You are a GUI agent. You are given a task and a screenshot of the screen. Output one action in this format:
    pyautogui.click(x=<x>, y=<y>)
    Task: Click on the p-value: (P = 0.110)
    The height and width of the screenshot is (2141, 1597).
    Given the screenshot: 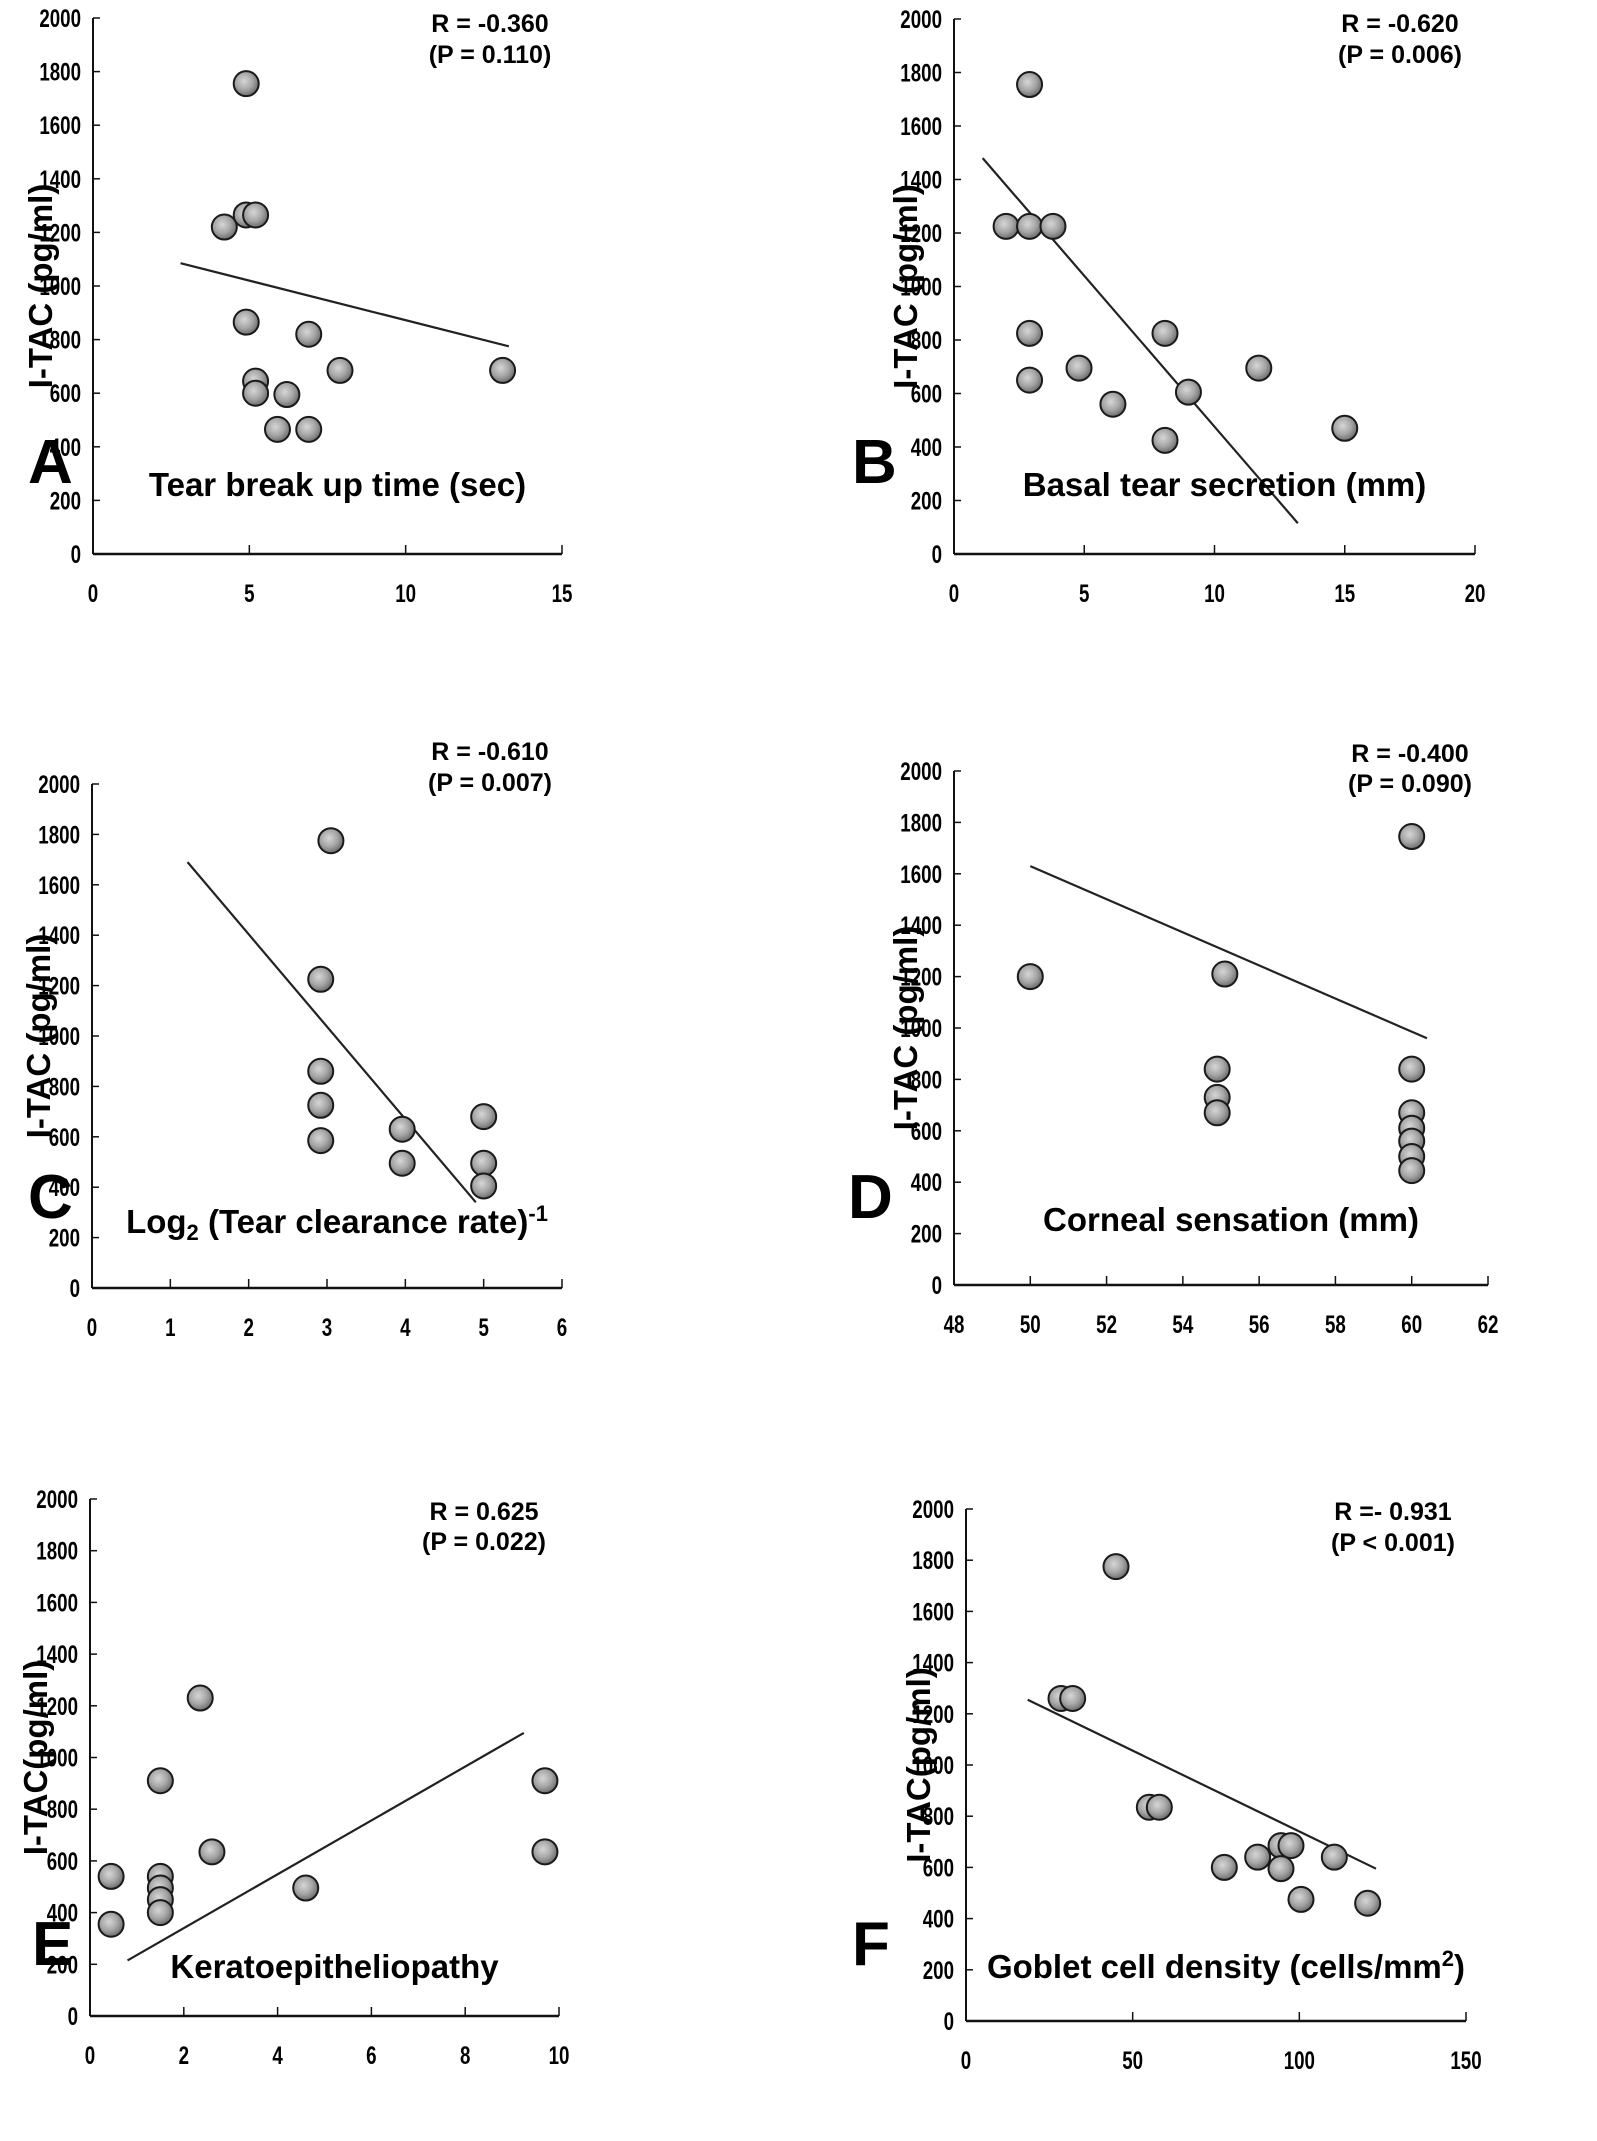 What is the action you would take?
    pyautogui.click(x=490, y=55)
    